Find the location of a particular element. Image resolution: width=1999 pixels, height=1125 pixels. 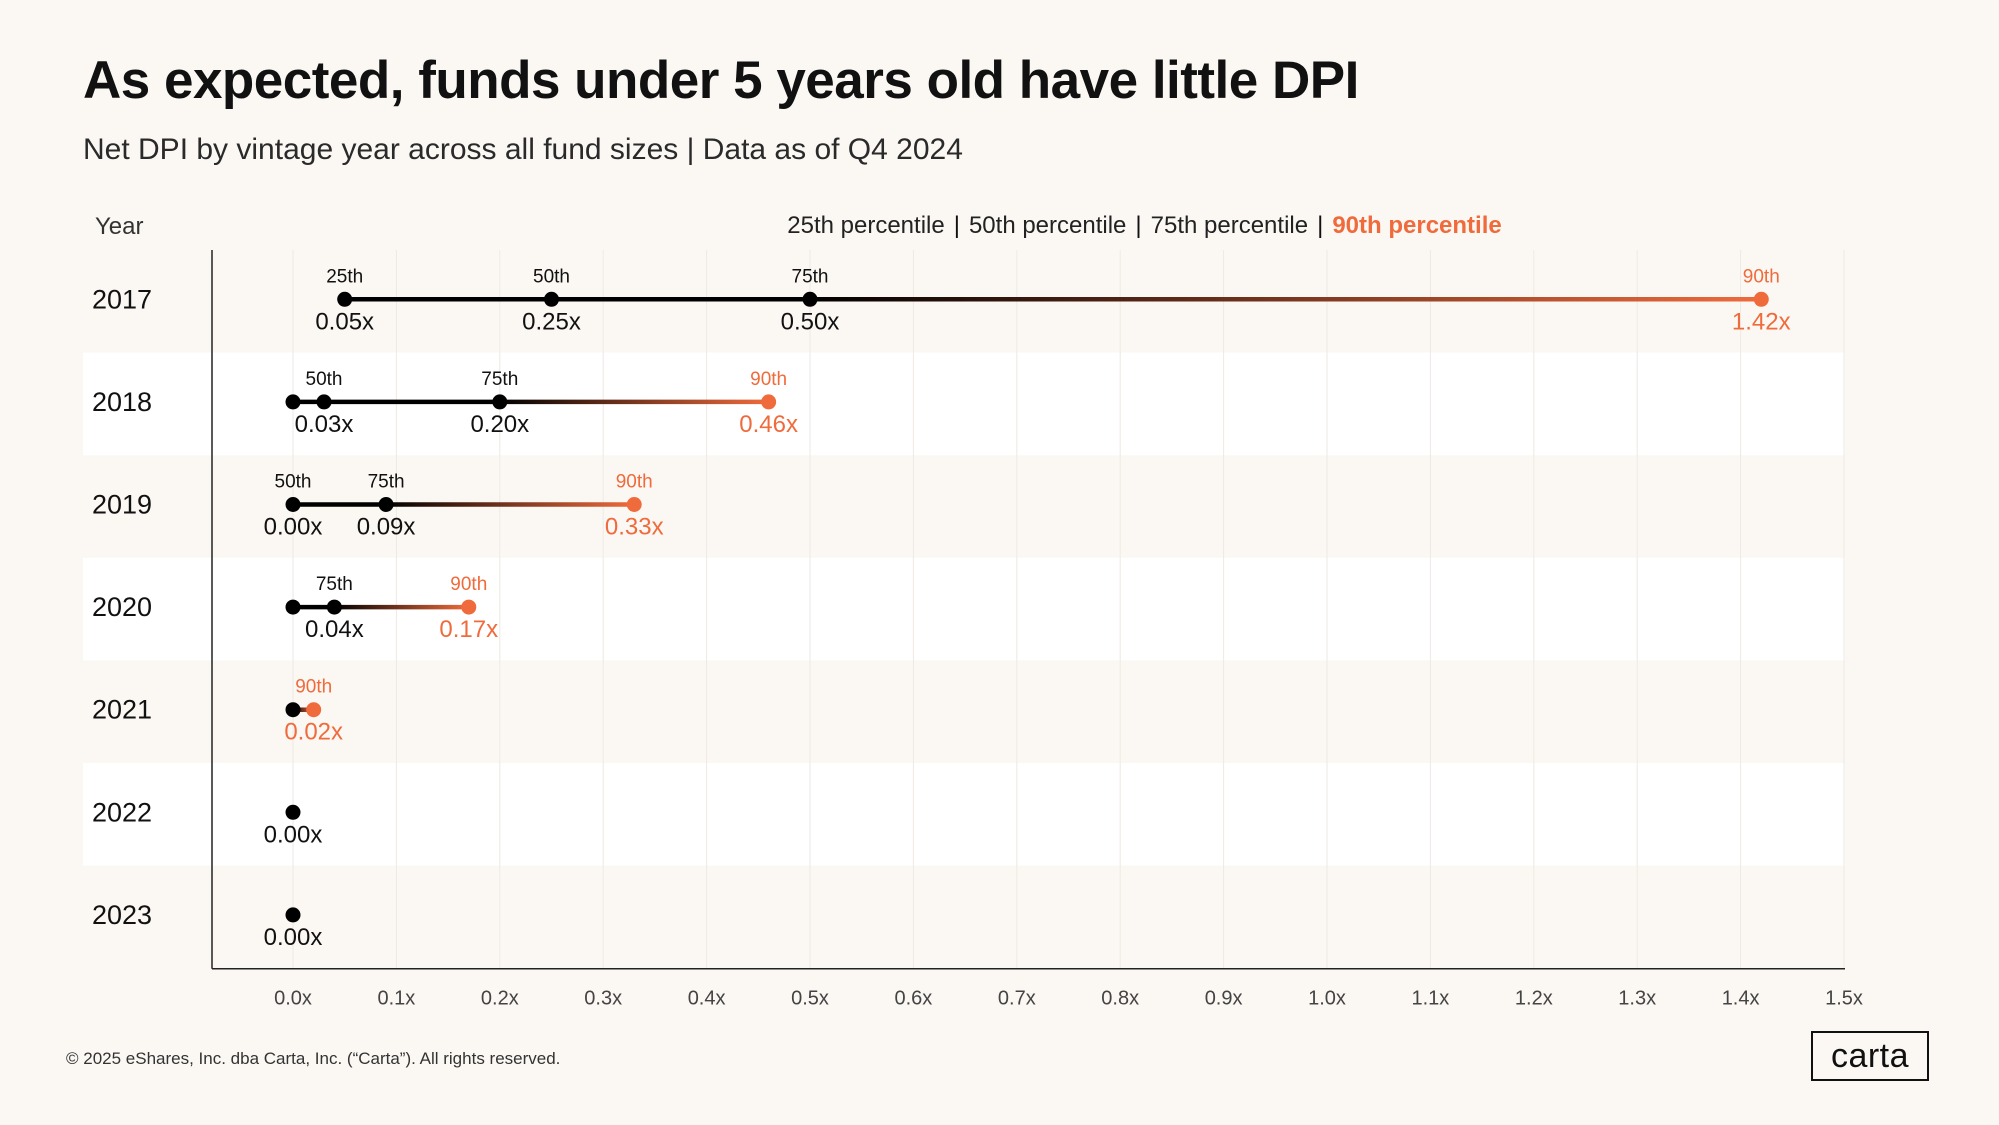

x-tick-label: 0.1x is located at coordinates (396, 999).